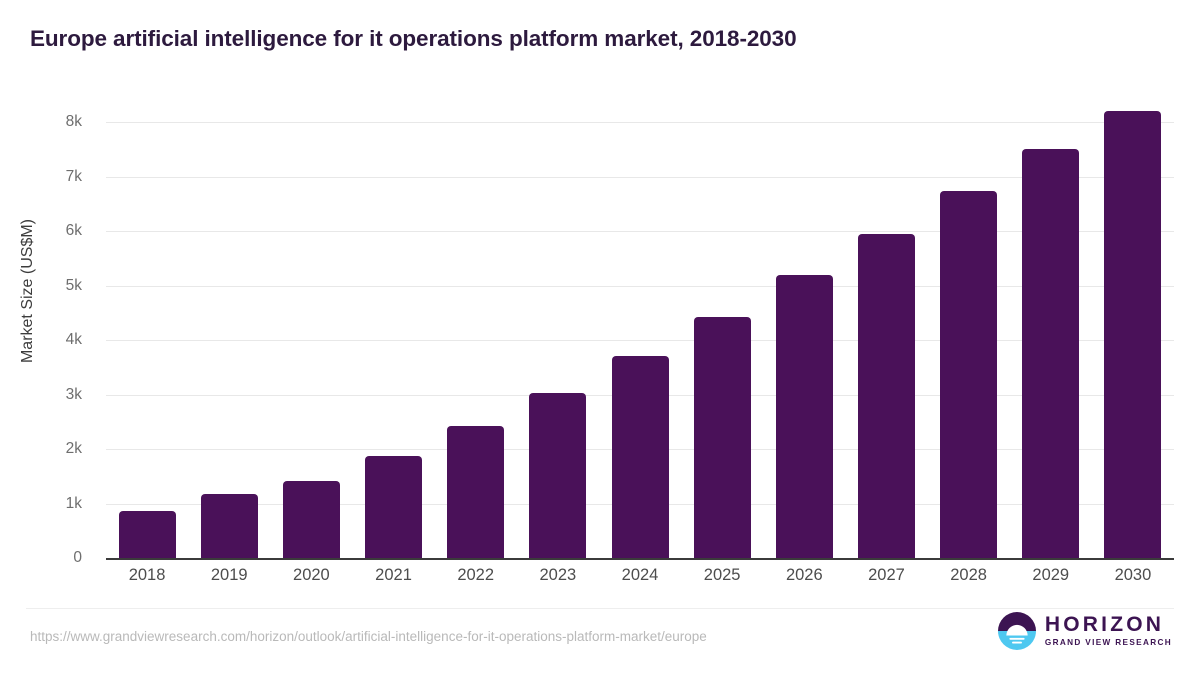 The image size is (1200, 675). I want to click on bar-2027, so click(886, 395).